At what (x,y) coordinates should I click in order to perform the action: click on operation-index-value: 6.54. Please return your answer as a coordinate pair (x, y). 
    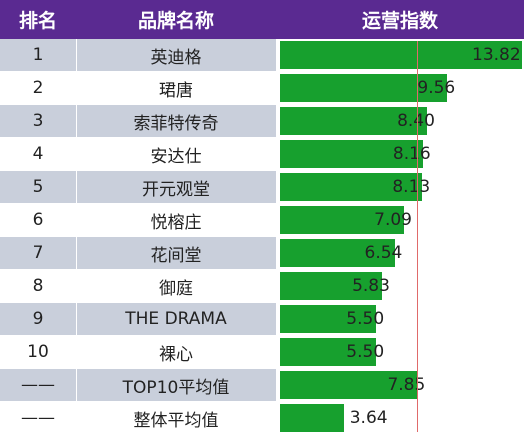
    Looking at the image, I should click on (383, 253).